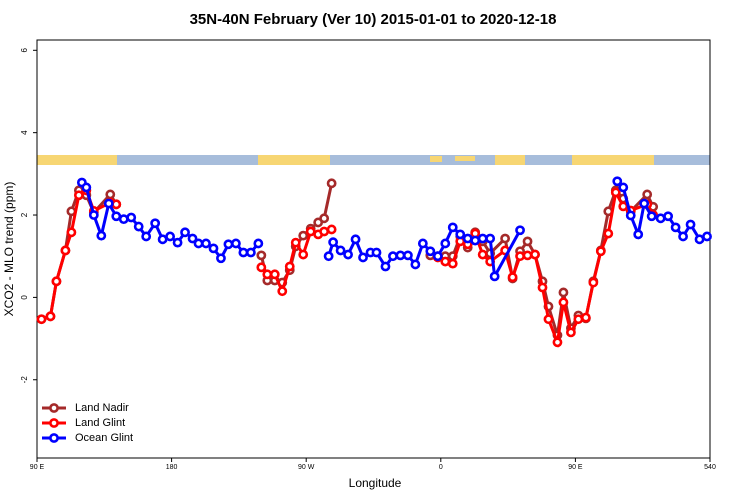 This screenshot has height=500, width=750. I want to click on x-axis-label: Longitude, so click(375, 483).